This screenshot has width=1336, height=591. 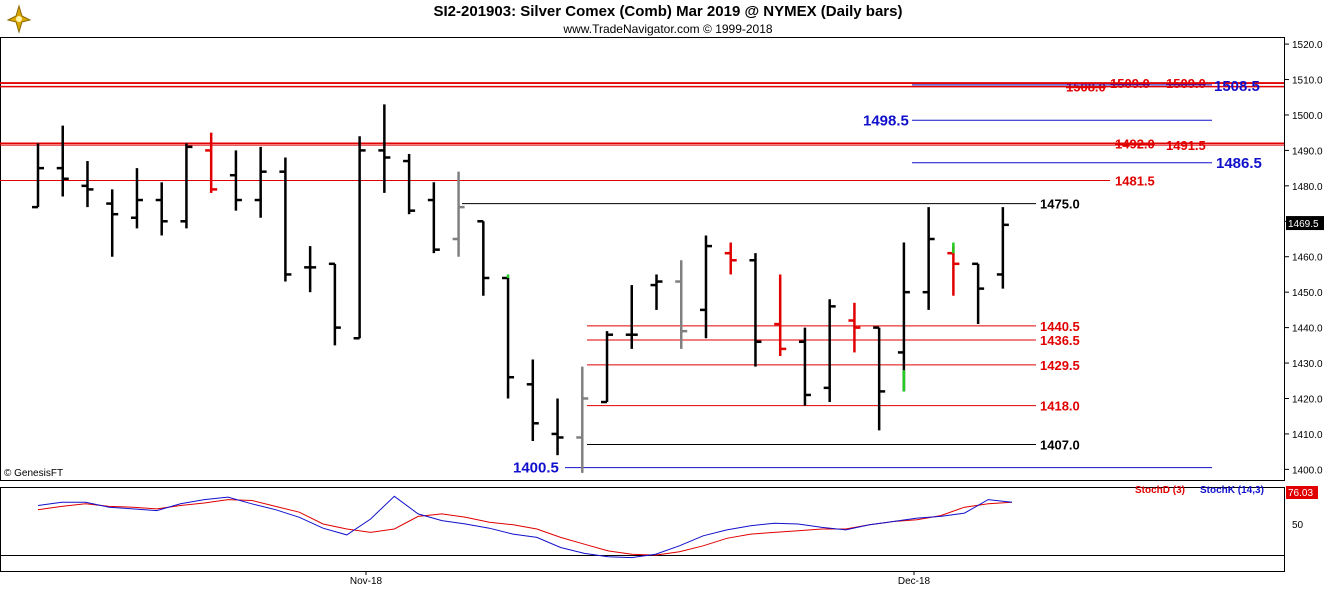 I want to click on stochastic-last-marker, so click(x=1302, y=492).